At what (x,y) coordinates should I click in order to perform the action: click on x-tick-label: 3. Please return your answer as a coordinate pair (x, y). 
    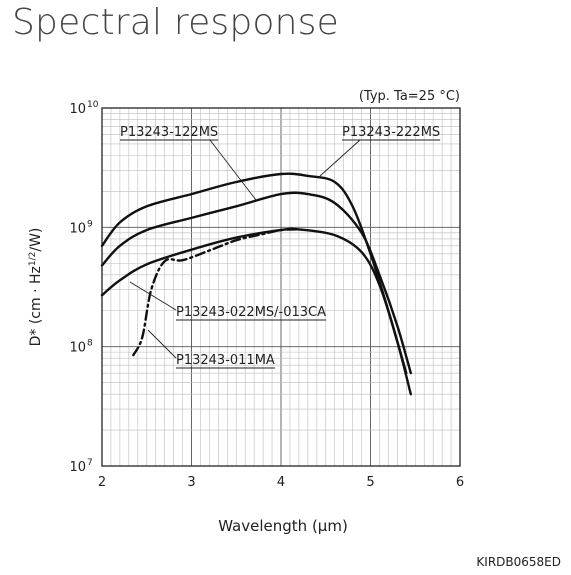
    Looking at the image, I should click on (191, 482).